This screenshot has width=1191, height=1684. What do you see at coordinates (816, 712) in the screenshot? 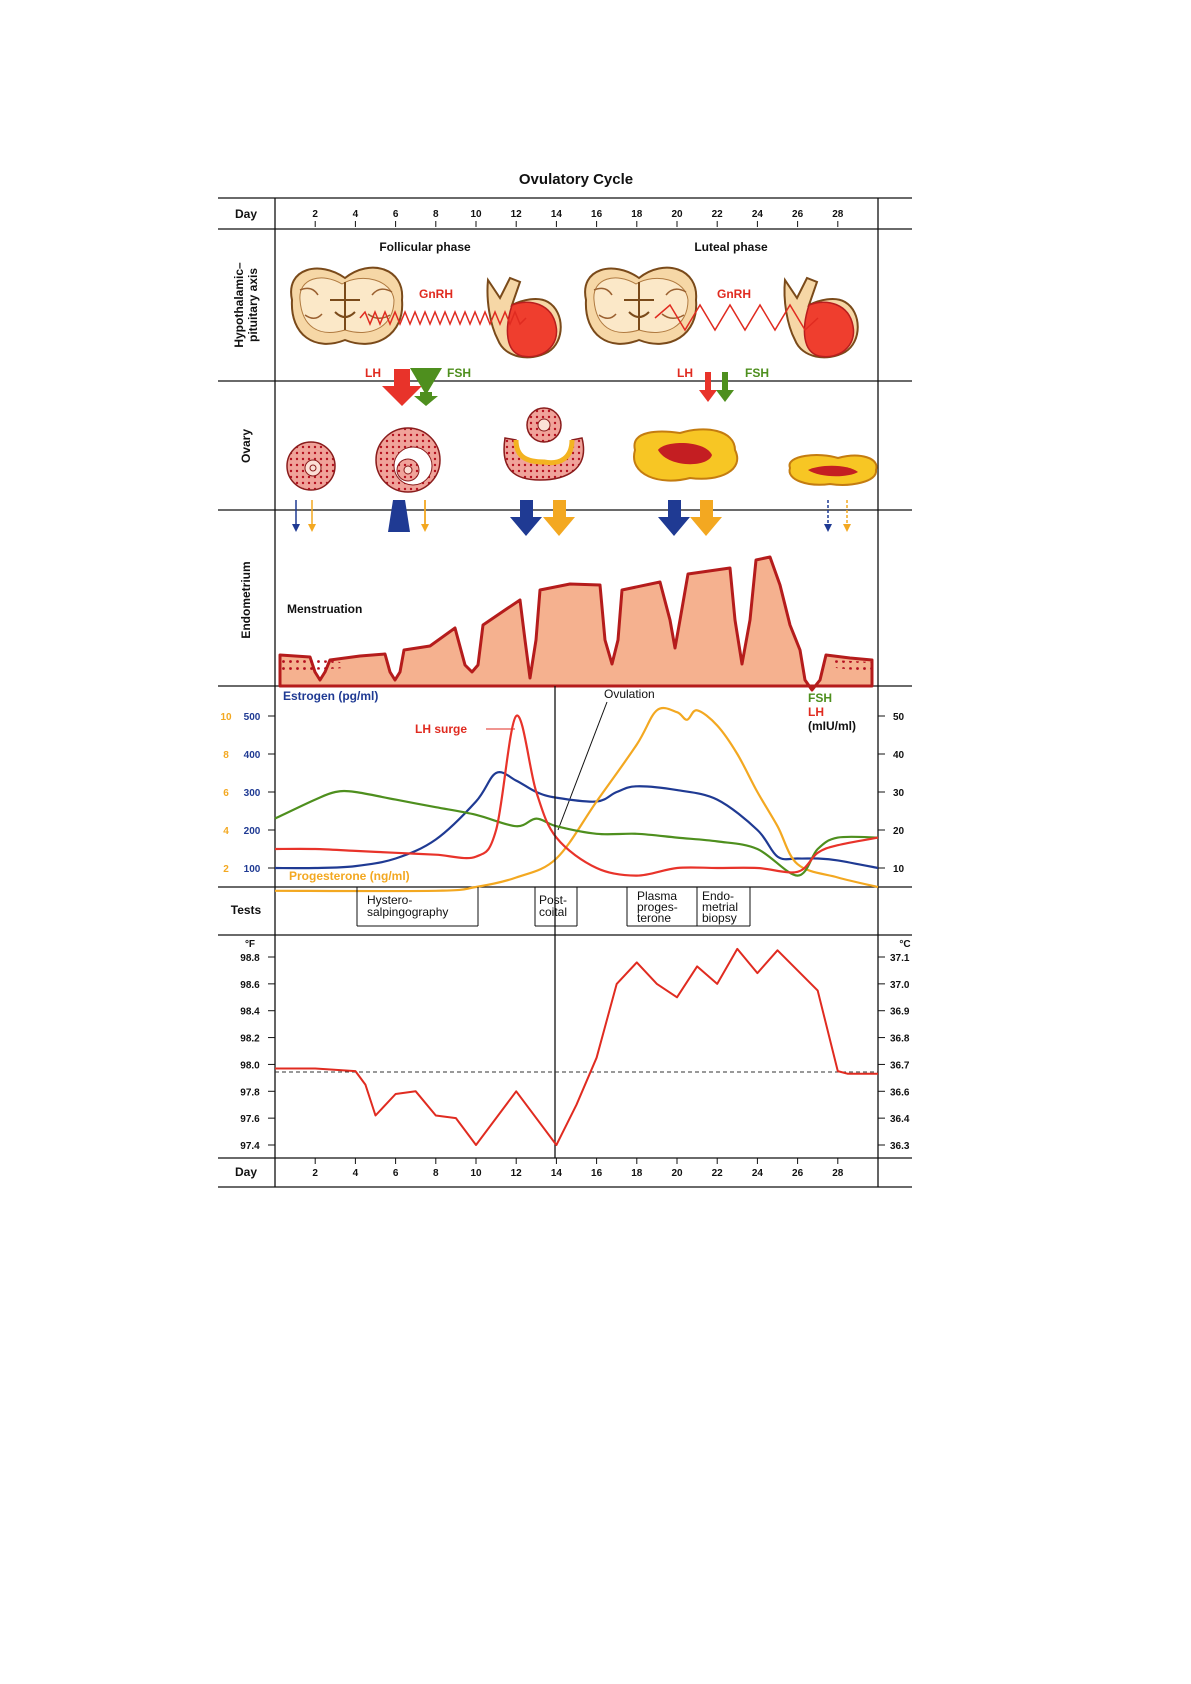
I see `lh-legend: LH` at bounding box center [816, 712].